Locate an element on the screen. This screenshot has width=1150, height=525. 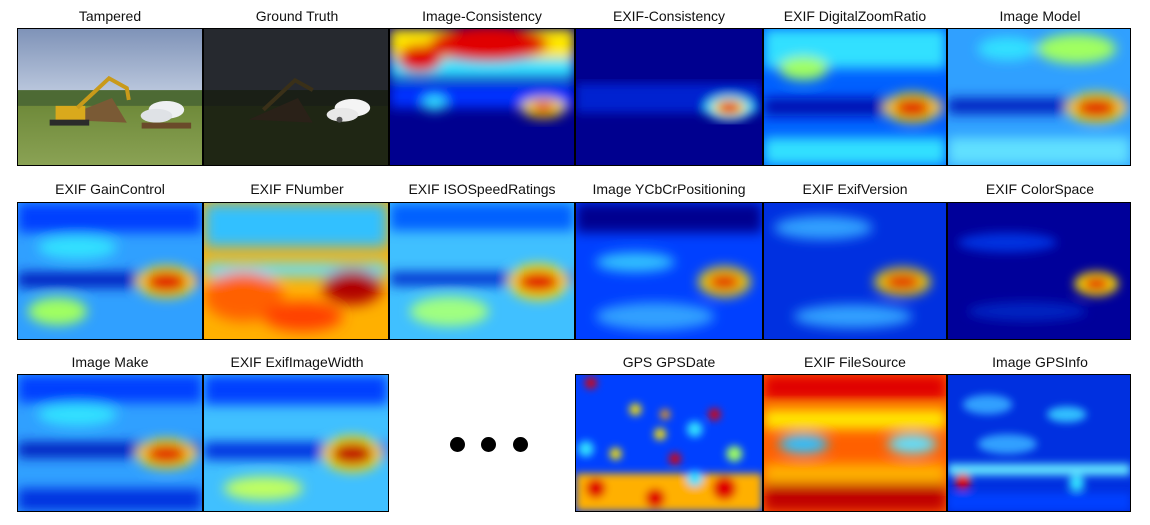
panel-title: EXIF FNumber is located at coordinates (297, 189).